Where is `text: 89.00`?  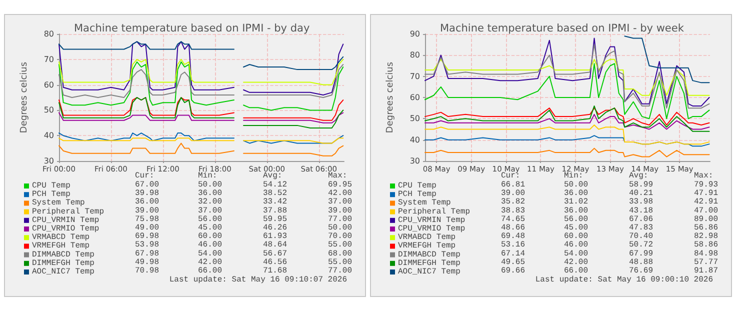 text: 89.00 is located at coordinates (706, 219).